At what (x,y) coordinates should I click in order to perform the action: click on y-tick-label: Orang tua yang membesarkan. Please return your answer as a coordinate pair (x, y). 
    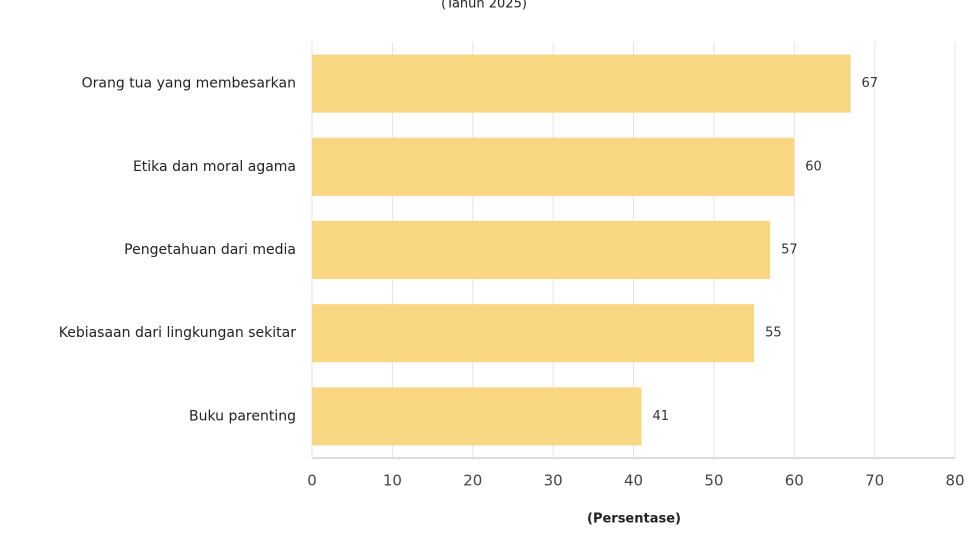
    Looking at the image, I should click on (189, 84).